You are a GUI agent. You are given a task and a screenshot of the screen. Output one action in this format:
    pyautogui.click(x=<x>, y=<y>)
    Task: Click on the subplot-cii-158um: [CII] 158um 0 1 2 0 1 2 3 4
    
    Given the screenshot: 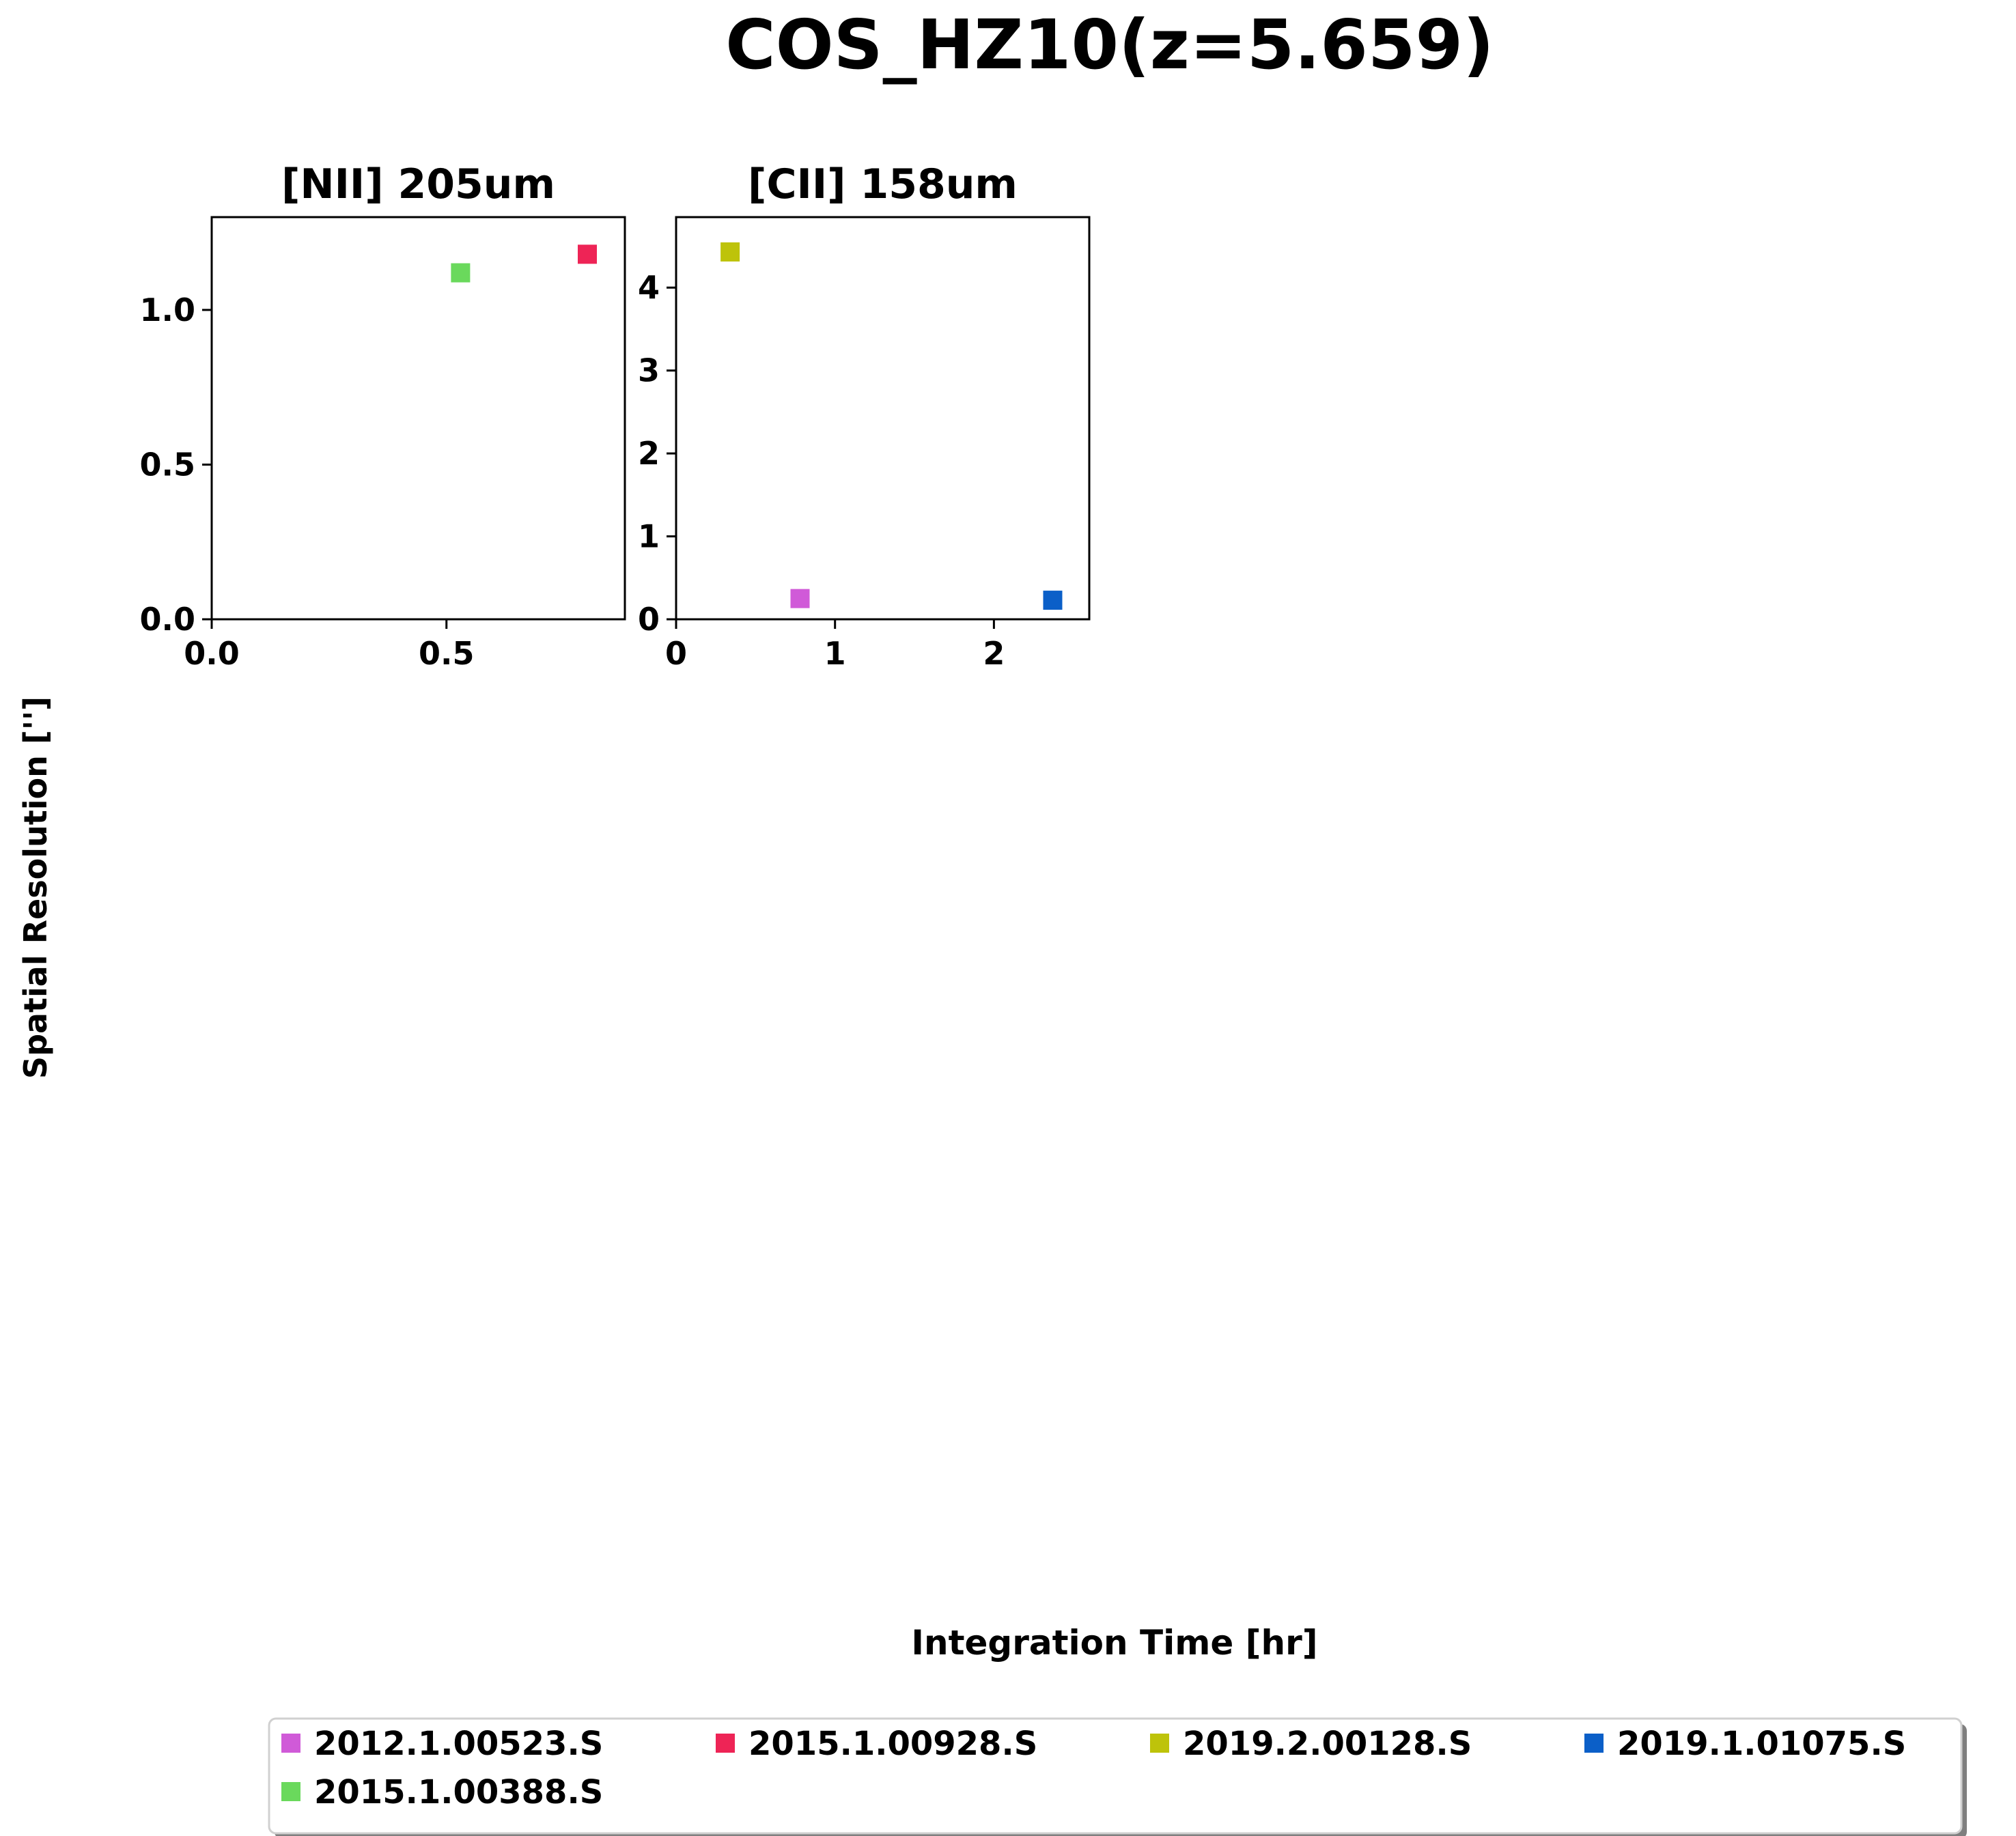 What is the action you would take?
    pyautogui.click(x=865, y=416)
    